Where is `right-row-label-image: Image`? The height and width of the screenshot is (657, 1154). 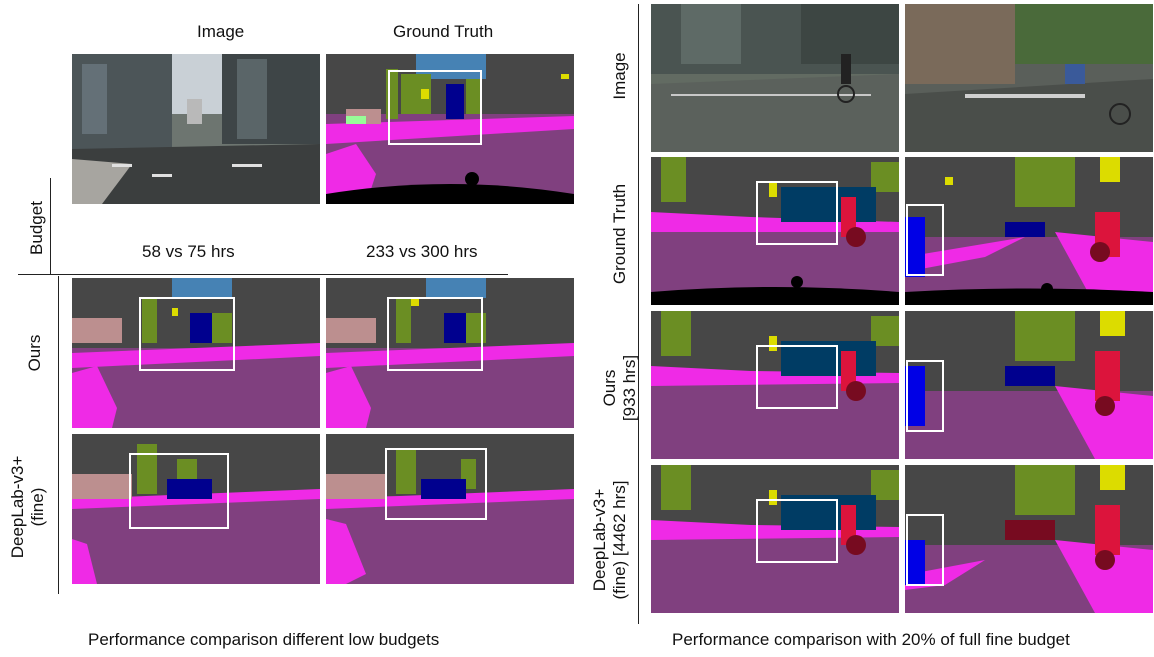 right-row-label-image: Image is located at coordinates (619, 76).